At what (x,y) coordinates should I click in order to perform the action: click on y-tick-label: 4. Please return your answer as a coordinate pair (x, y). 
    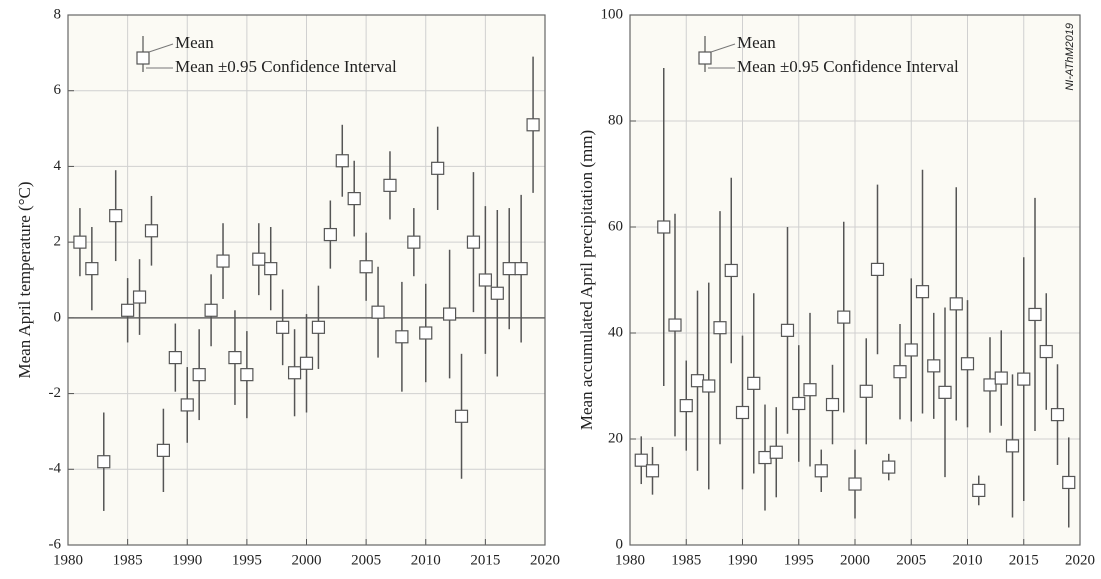
    Looking at the image, I should click on (58, 166).